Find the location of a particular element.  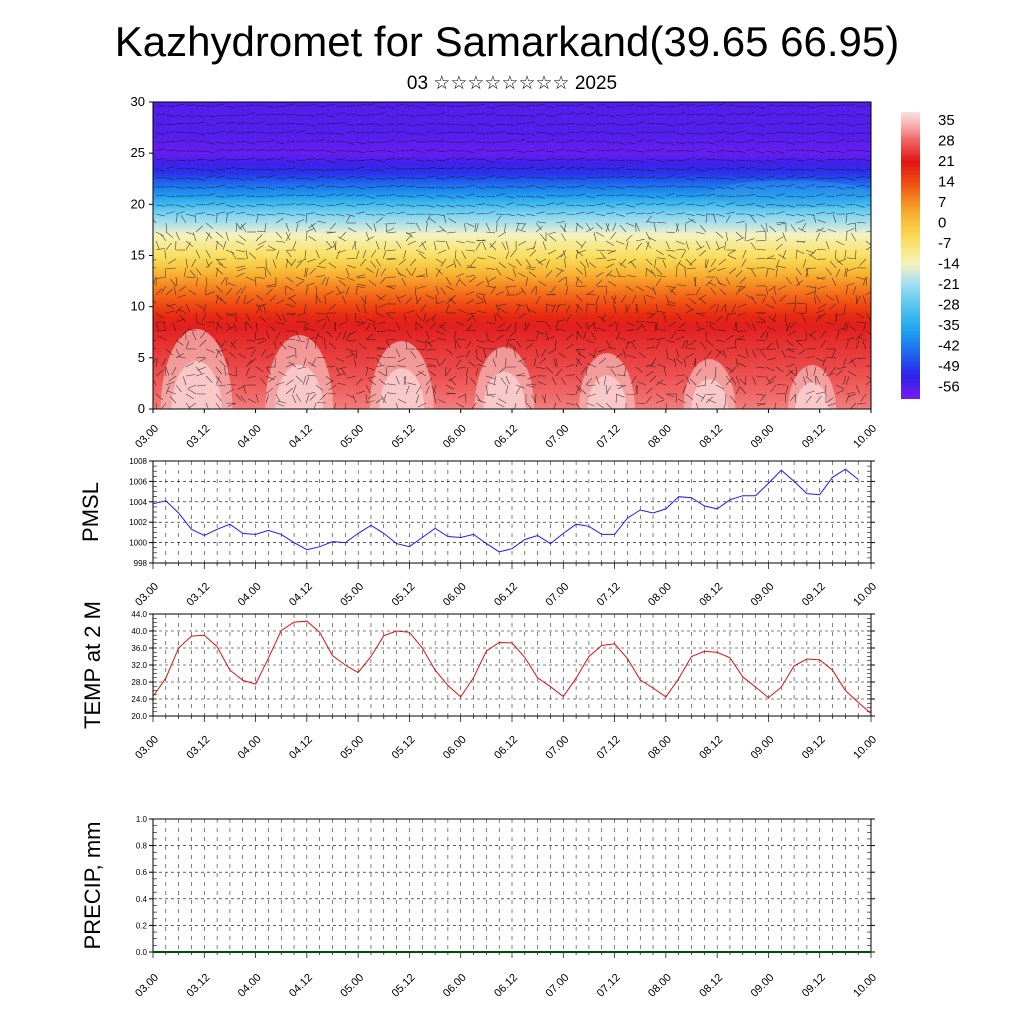

colorbar-label: -42 is located at coordinates (949, 346).